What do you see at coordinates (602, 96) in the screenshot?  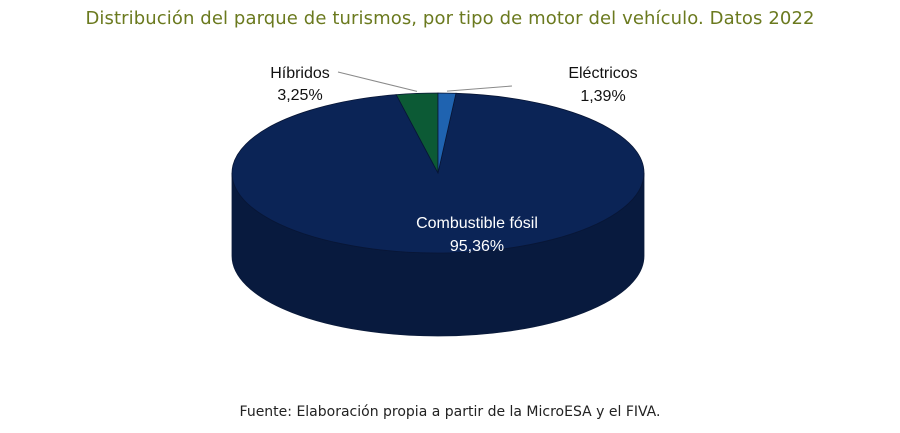 I see `slice-value-electricos: 1,39%` at bounding box center [602, 96].